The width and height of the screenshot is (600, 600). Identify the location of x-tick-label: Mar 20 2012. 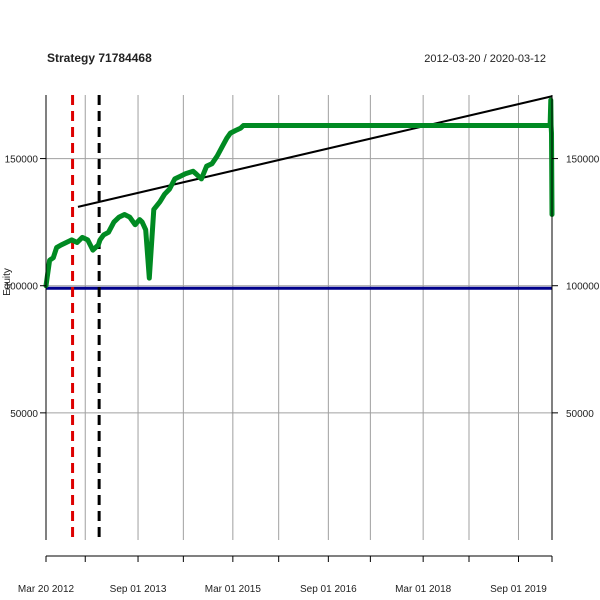
(46, 589).